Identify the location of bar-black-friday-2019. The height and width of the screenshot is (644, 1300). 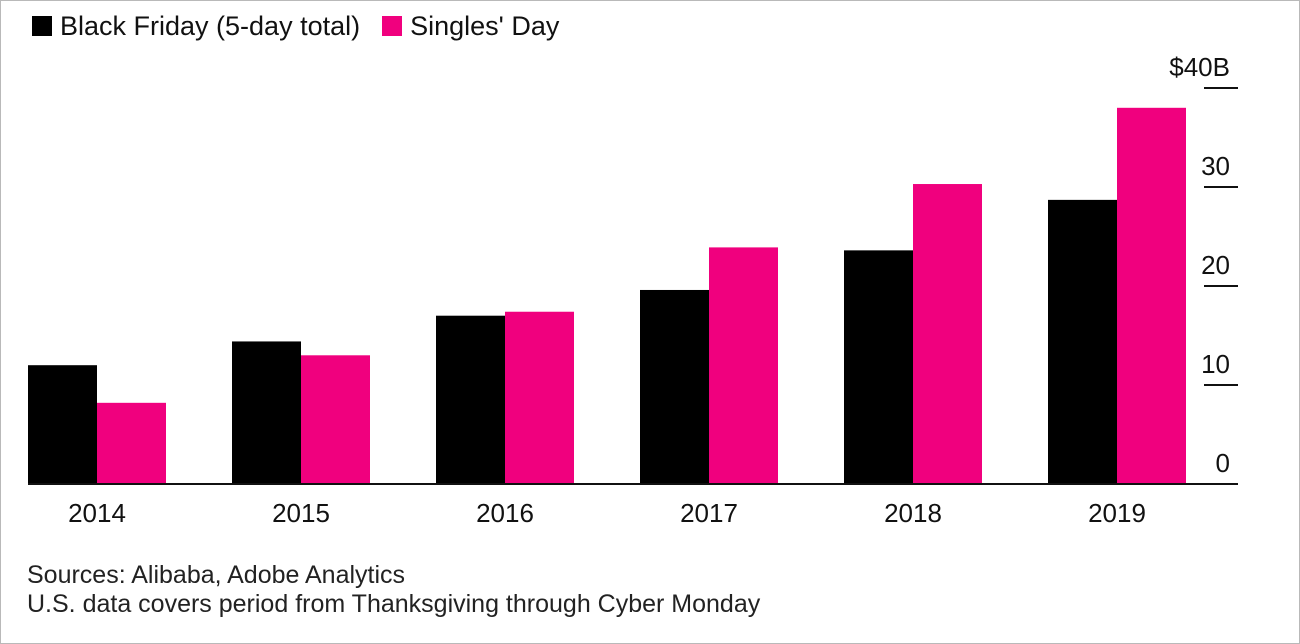
(1082, 341).